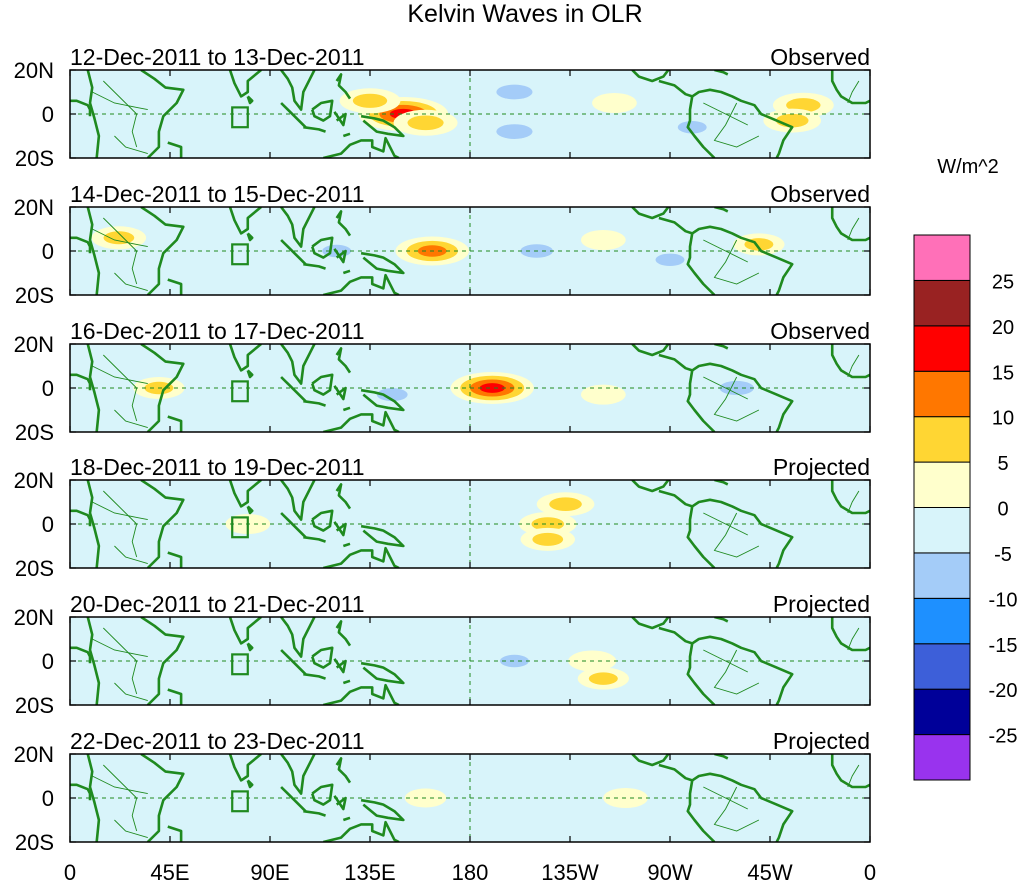 The width and height of the screenshot is (1021, 887). What do you see at coordinates (570, 872) in the screenshot?
I see `x-tick-label: 135W` at bounding box center [570, 872].